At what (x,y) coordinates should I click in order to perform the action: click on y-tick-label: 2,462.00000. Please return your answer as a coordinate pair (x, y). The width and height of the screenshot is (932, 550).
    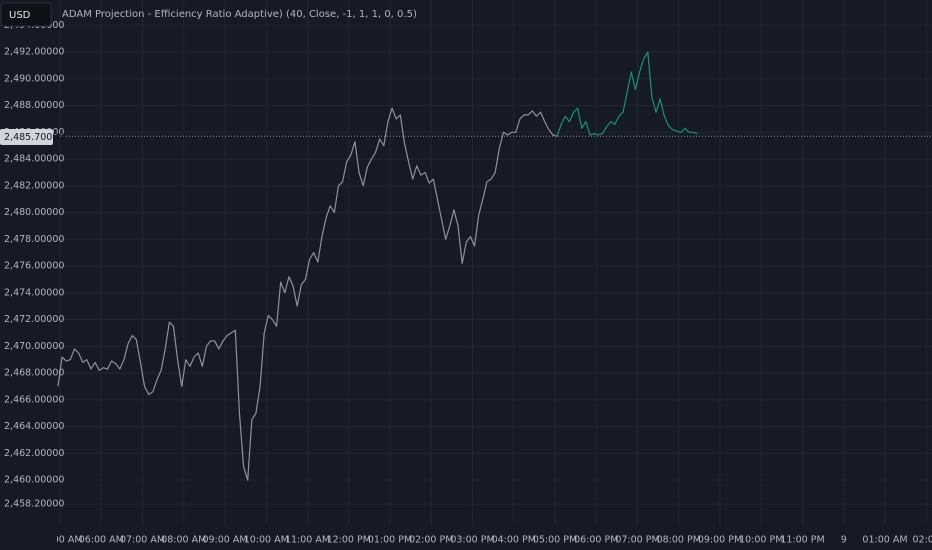
    Looking at the image, I should click on (34, 453).